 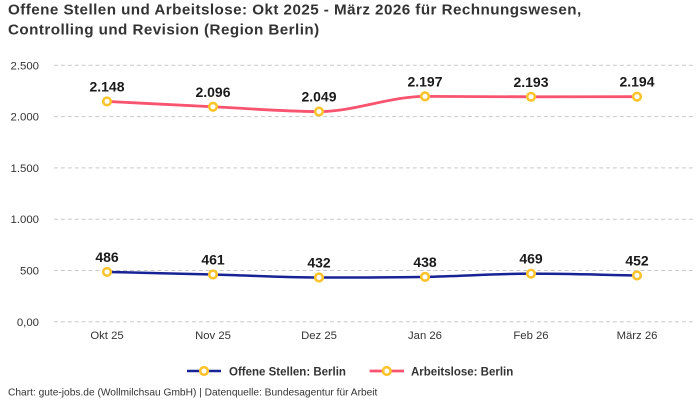 I want to click on svg-text: 2.193, so click(x=530, y=82).